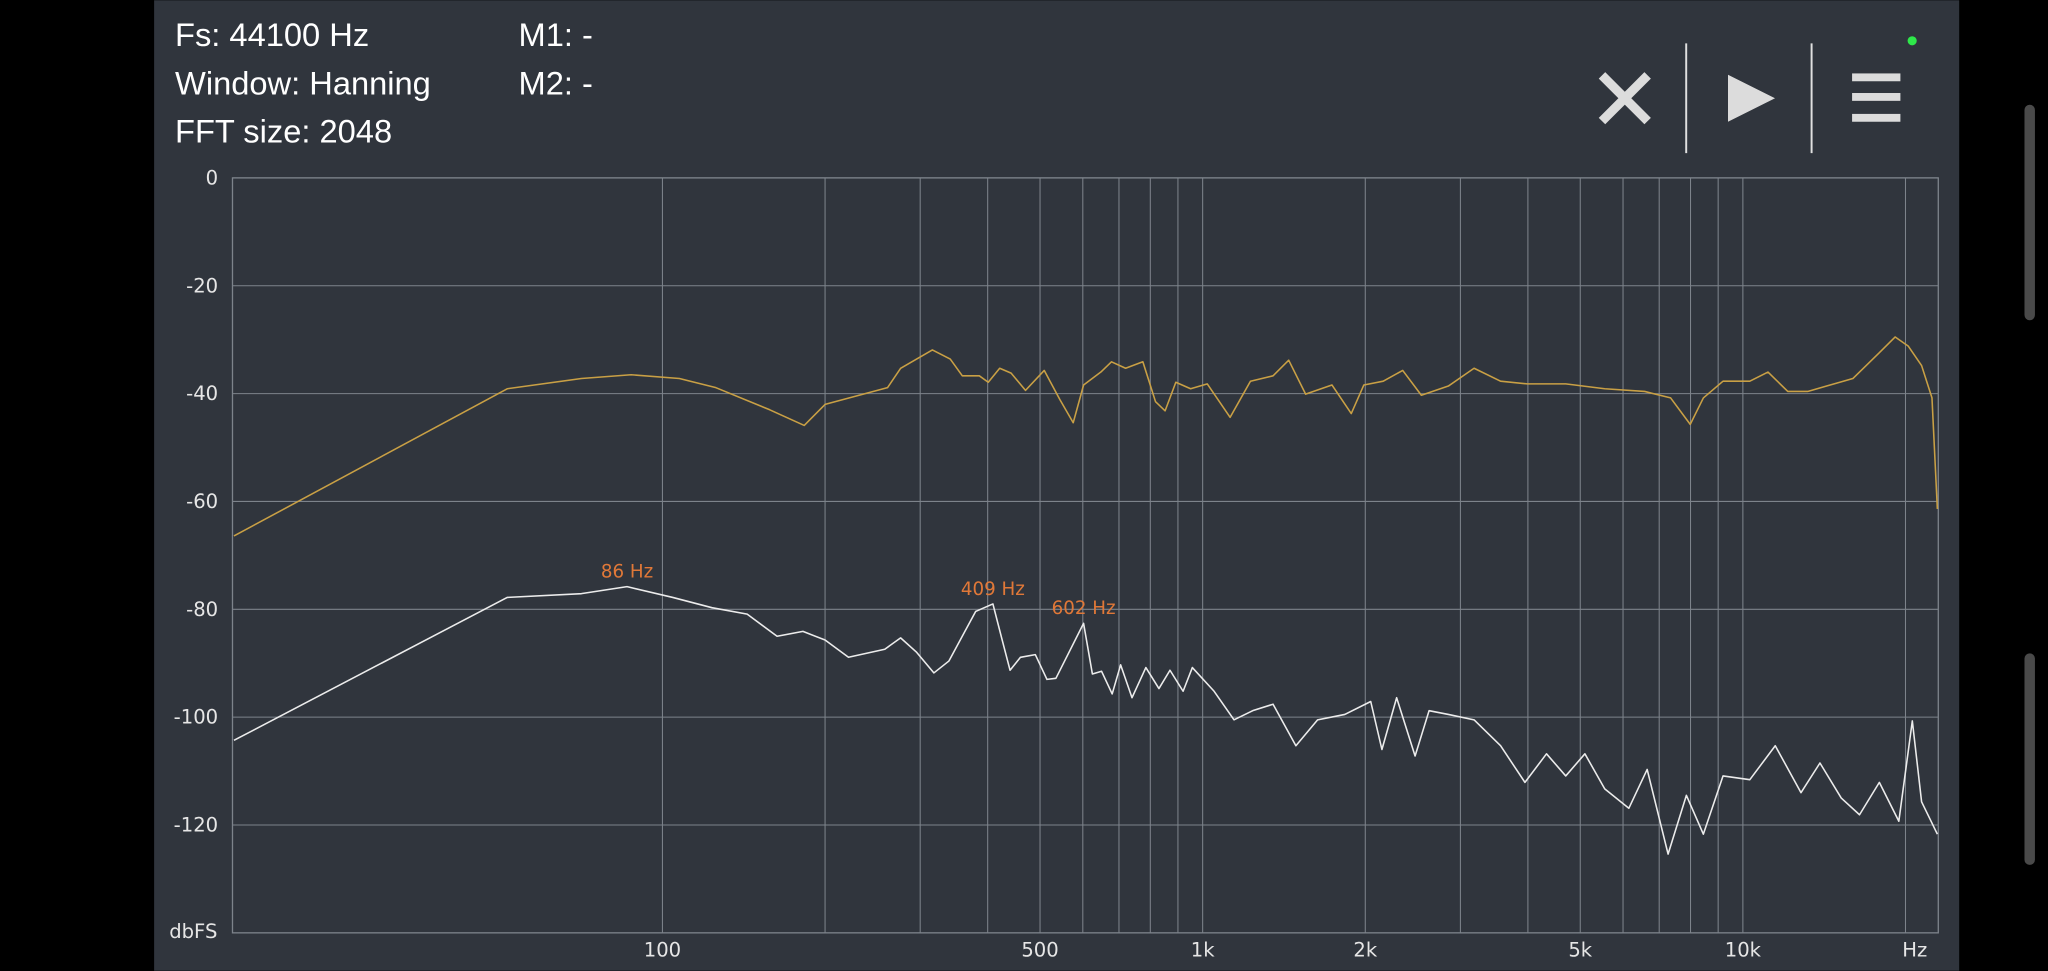  What do you see at coordinates (1912, 41) in the screenshot?
I see `status-dot` at bounding box center [1912, 41].